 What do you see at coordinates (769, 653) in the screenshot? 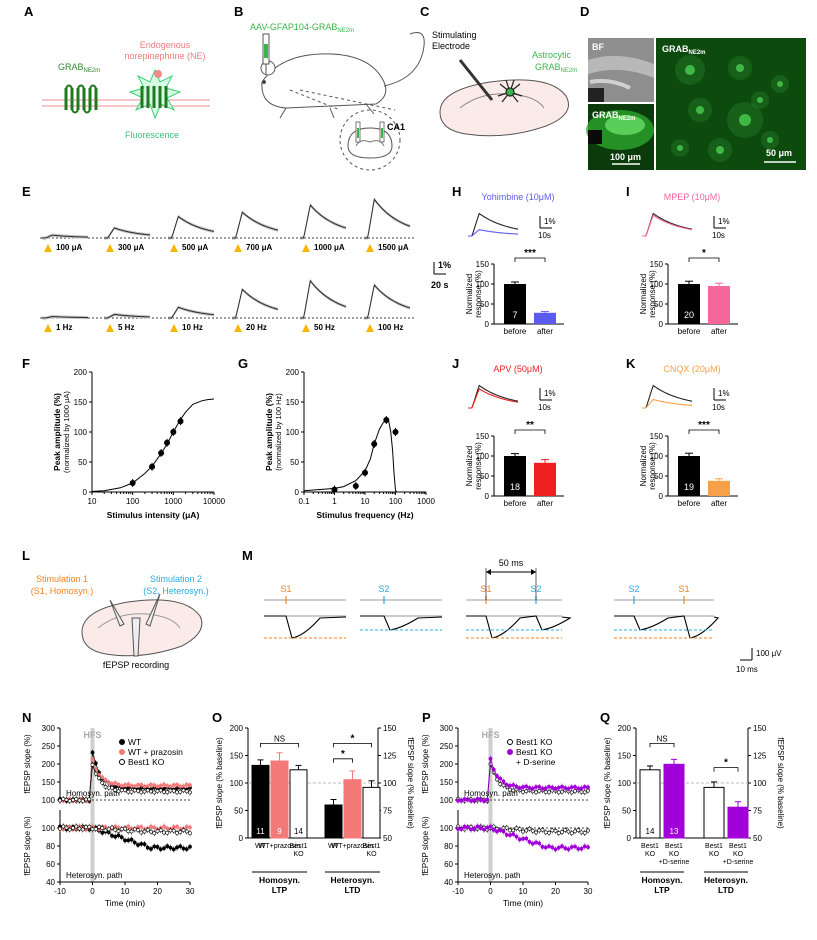
I see `scale-label-uv: 100 μV` at bounding box center [769, 653].